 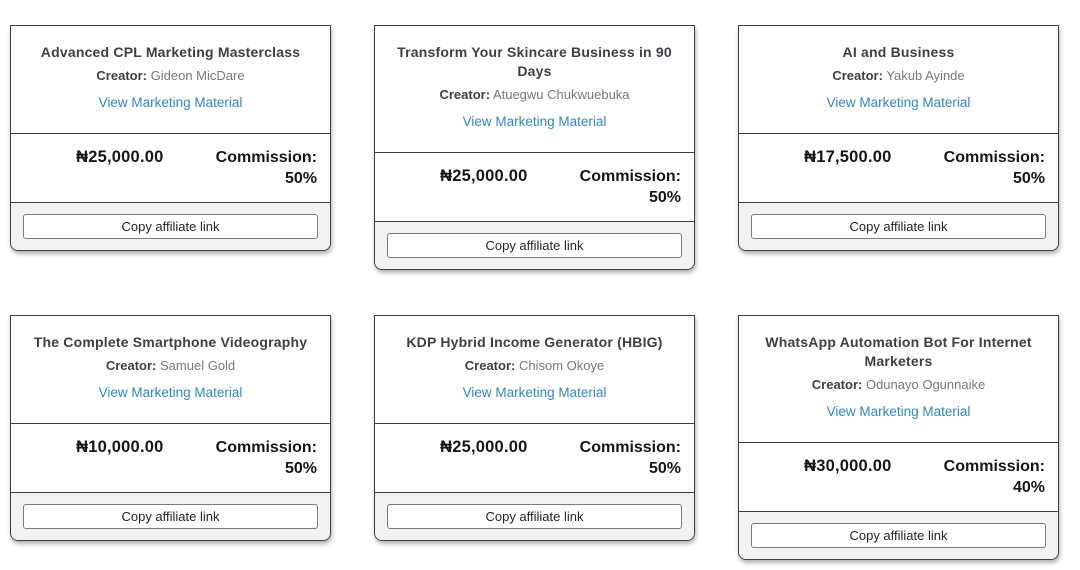 I want to click on product-price: ₦10,000.00, so click(x=120, y=447).